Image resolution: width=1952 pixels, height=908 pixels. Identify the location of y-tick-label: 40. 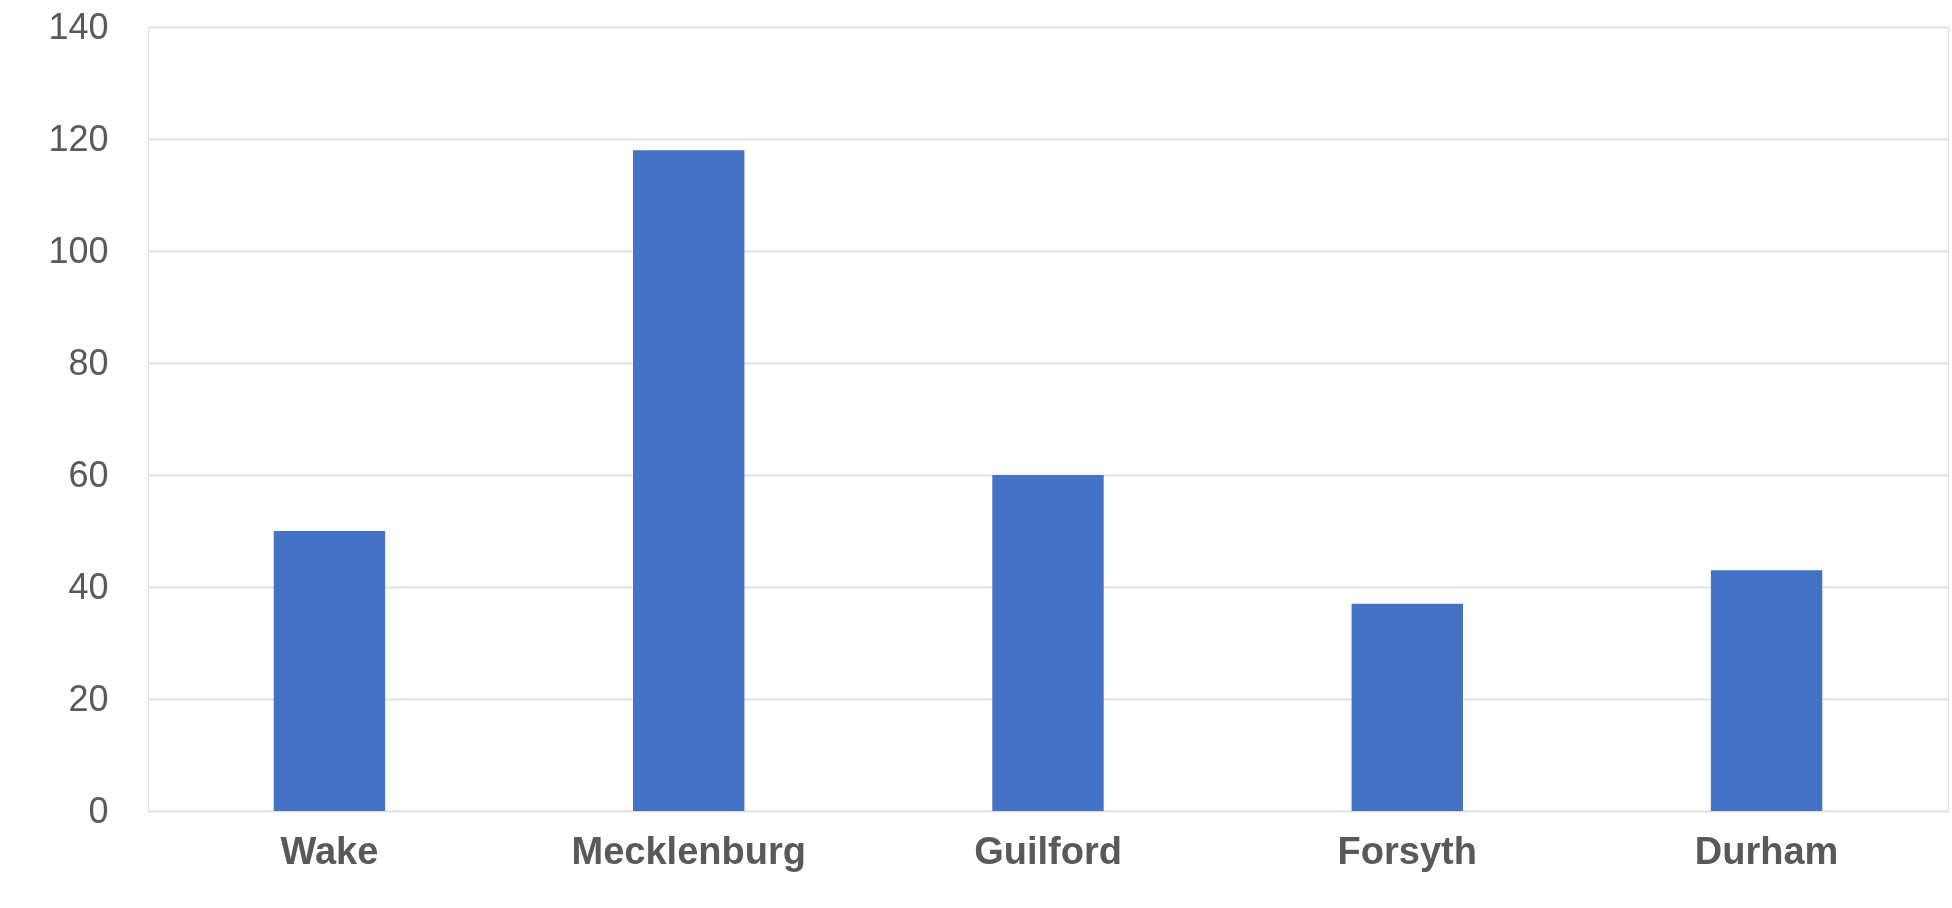
(88, 586).